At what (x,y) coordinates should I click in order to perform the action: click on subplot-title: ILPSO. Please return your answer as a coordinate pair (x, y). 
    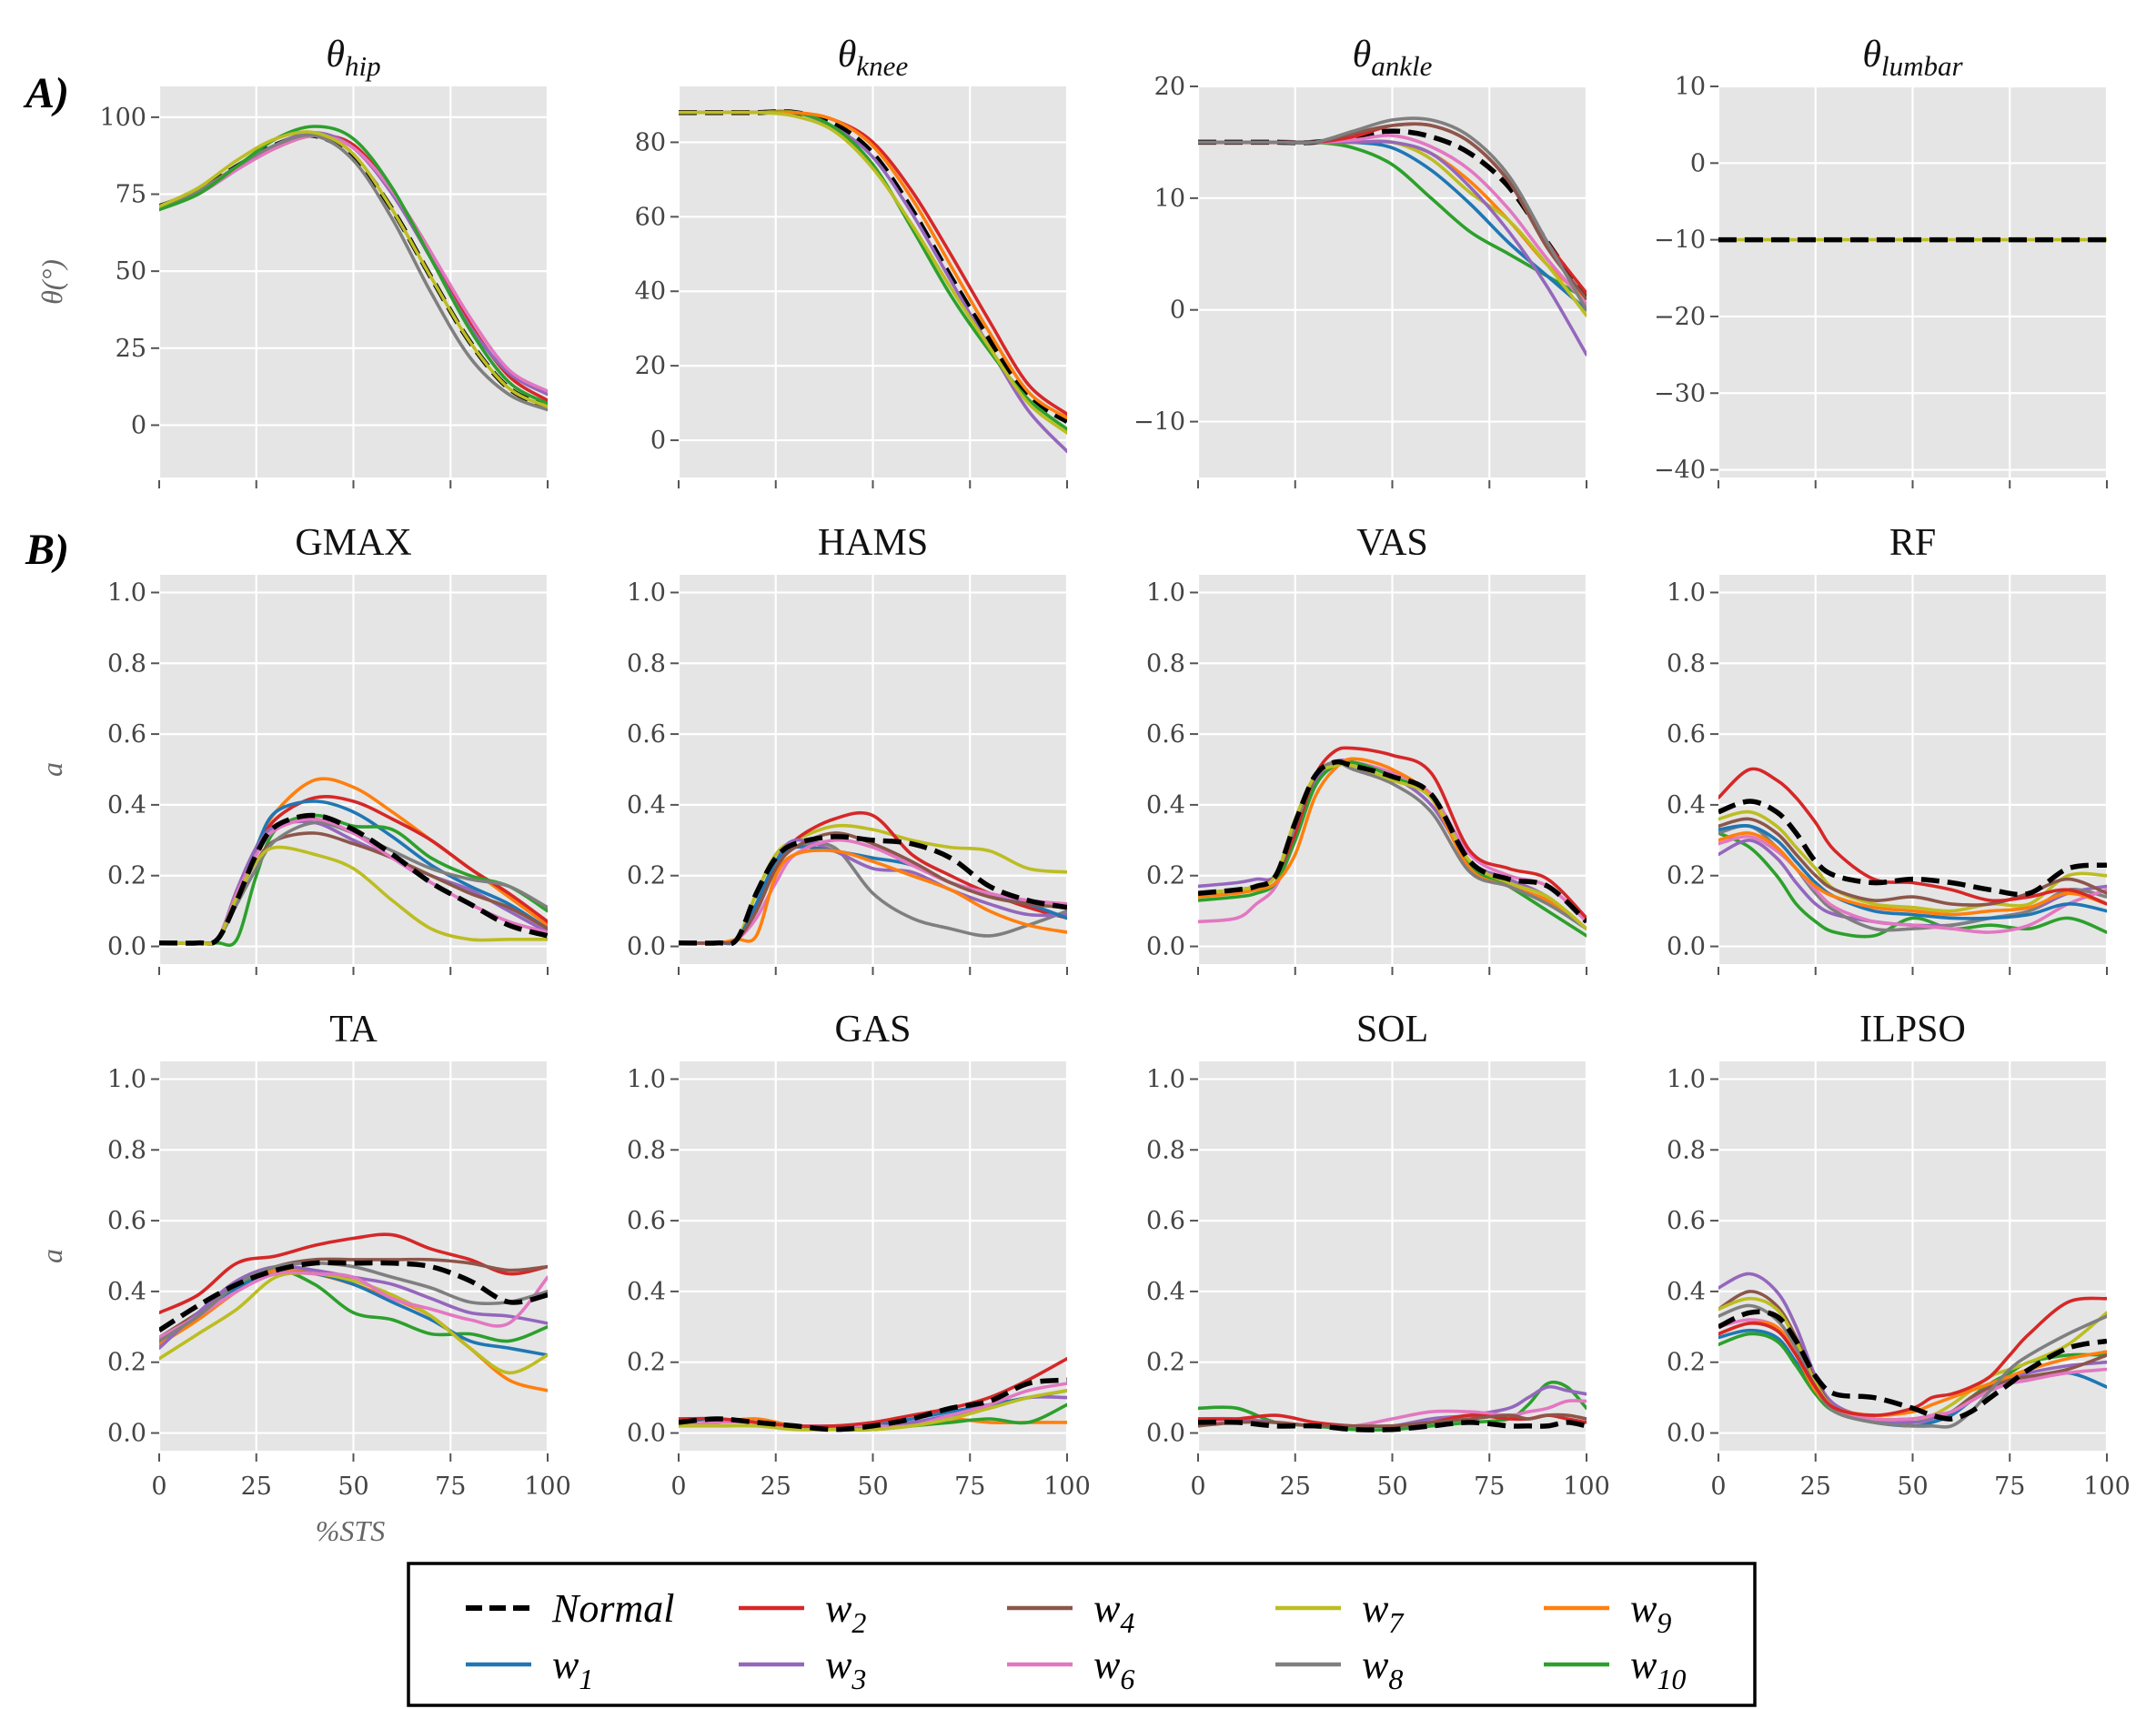
    Looking at the image, I should click on (1912, 1030).